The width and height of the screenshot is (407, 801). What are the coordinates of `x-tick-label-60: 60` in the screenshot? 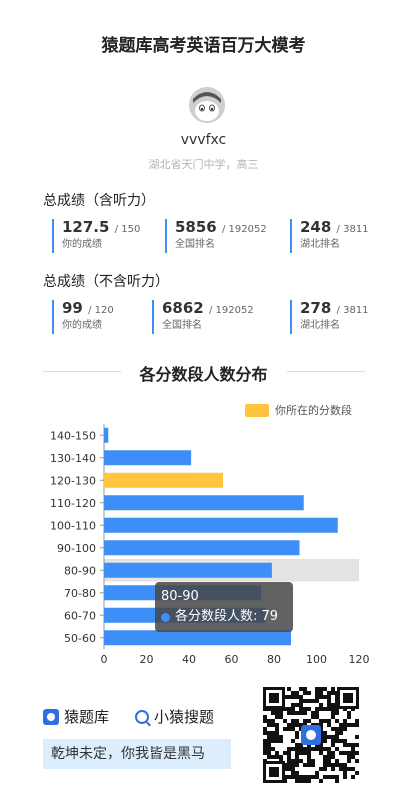 It's located at (232, 659).